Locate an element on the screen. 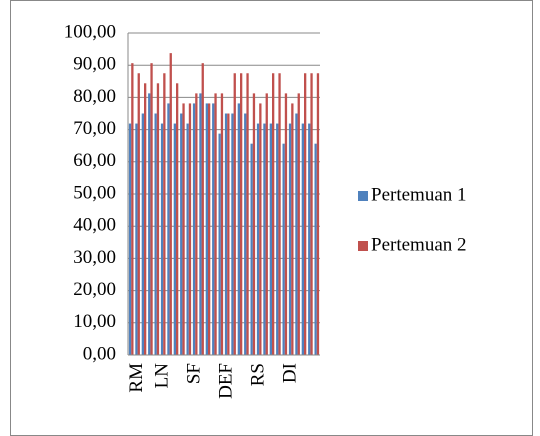 Image resolution: width=540 pixels, height=436 pixels. y-tick-label: 40,00 is located at coordinates (94, 225).